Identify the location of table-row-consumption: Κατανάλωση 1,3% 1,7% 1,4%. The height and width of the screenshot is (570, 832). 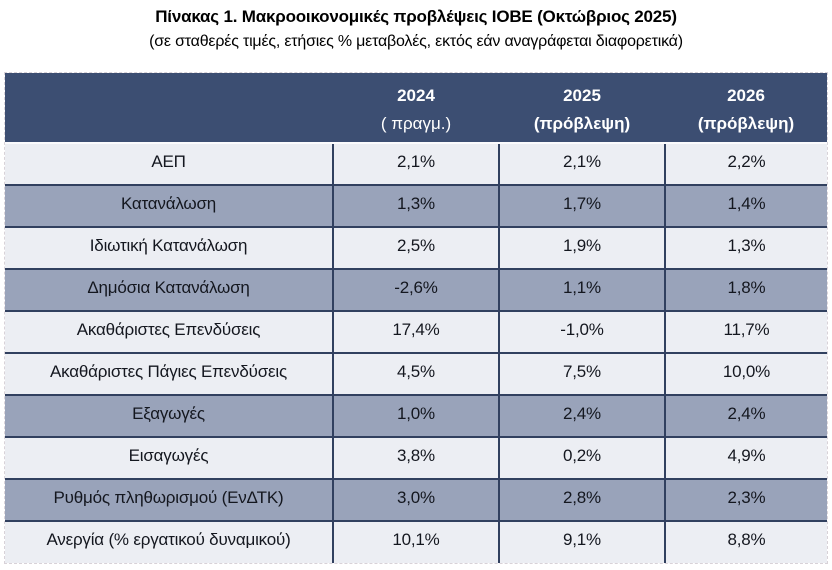
(416, 205).